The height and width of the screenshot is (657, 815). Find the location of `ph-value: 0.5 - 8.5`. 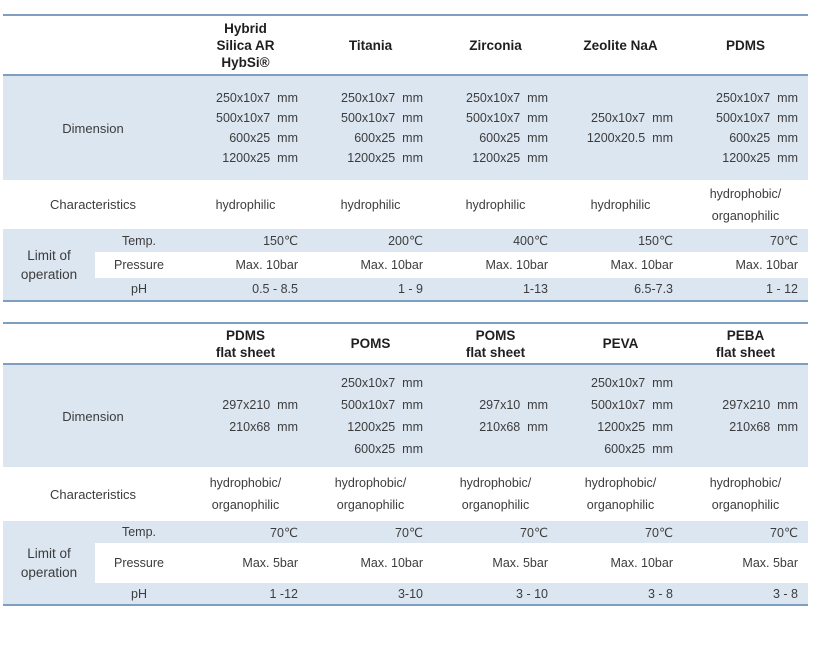

ph-value: 0.5 - 8.5 is located at coordinates (245, 289).